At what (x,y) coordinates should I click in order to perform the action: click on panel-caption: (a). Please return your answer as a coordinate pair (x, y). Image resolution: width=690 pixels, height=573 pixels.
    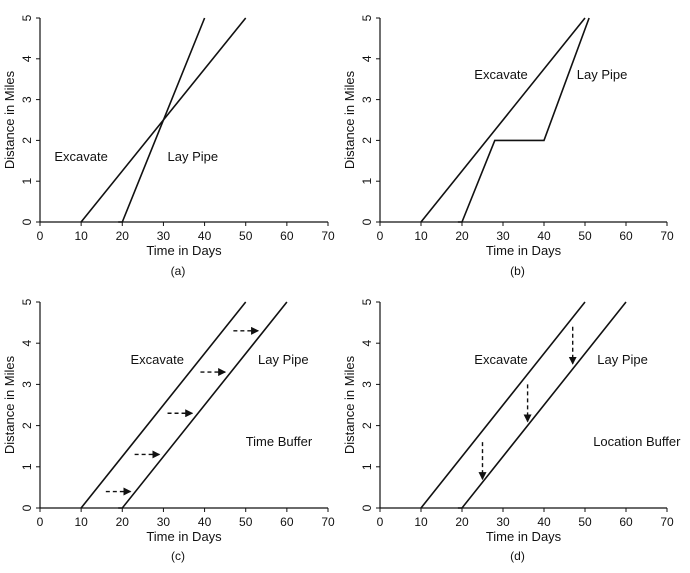
    Looking at the image, I should click on (178, 271).